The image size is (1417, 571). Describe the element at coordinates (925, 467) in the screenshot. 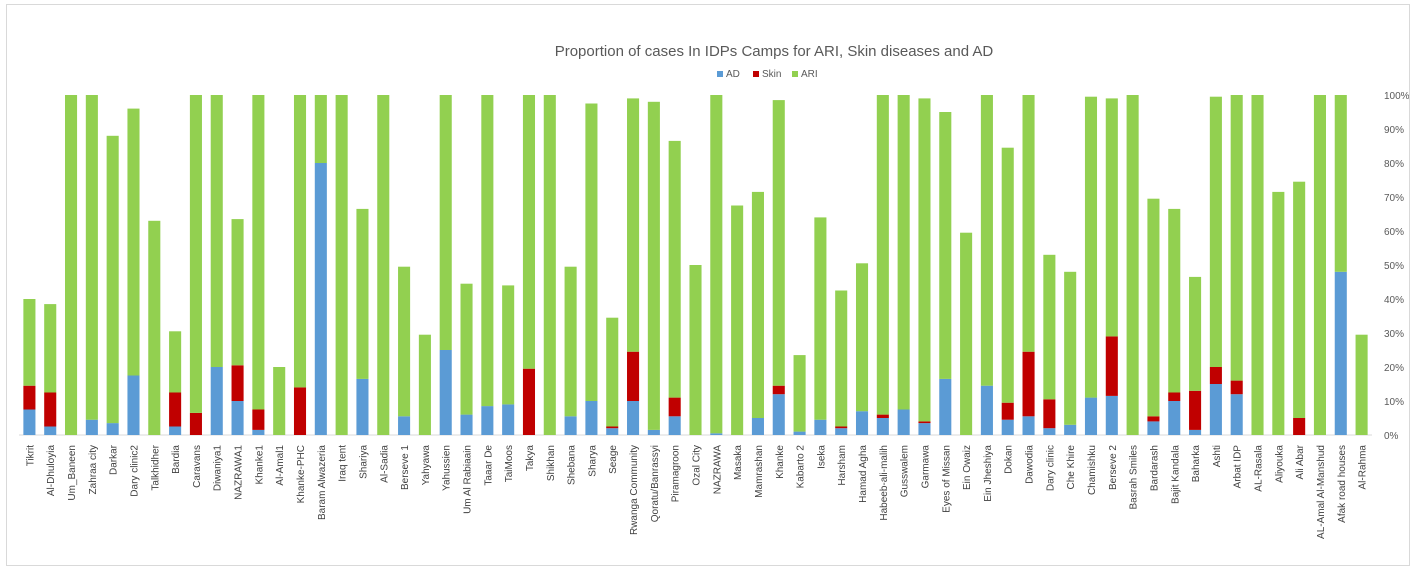

I see `x-category-label: Garmawa` at that location.